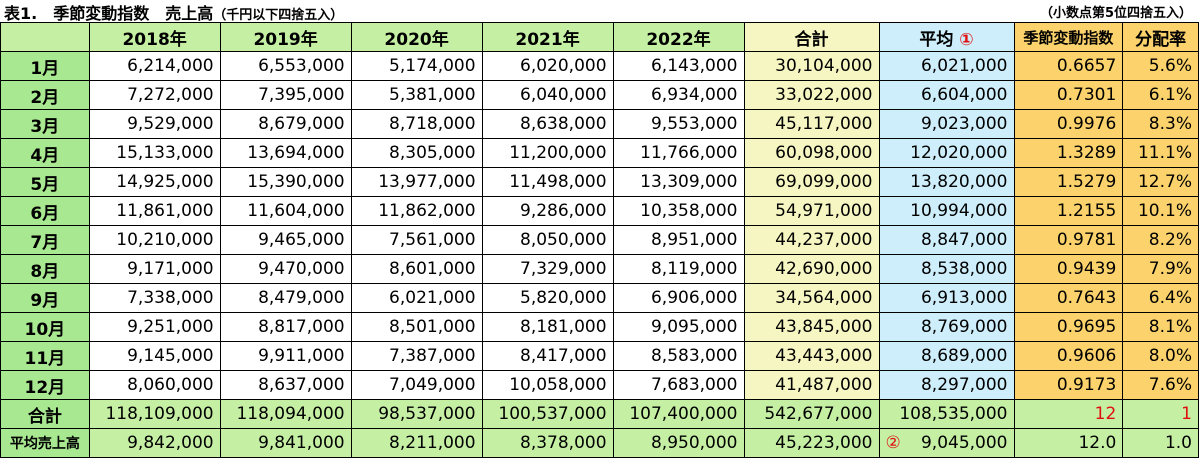  Describe the element at coordinates (416, 182) in the screenshot. I see `sales-cell: 13,977,000` at that location.